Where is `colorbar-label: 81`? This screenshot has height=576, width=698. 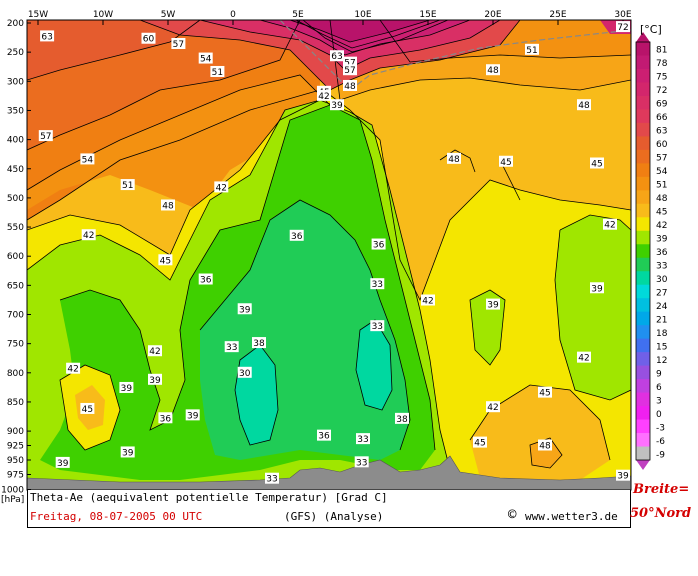
colorbar-label: 81 is located at coordinates (661, 51).